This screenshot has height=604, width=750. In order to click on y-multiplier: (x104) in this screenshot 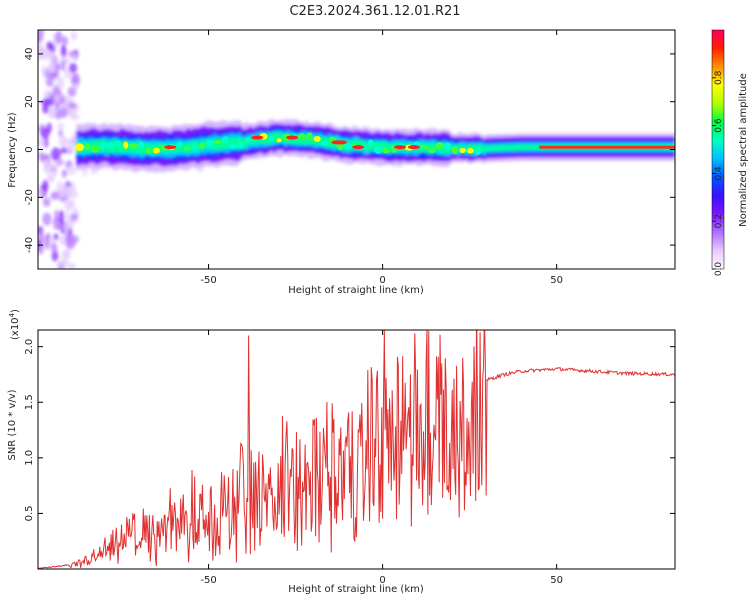, I will do `click(14, 324)`.